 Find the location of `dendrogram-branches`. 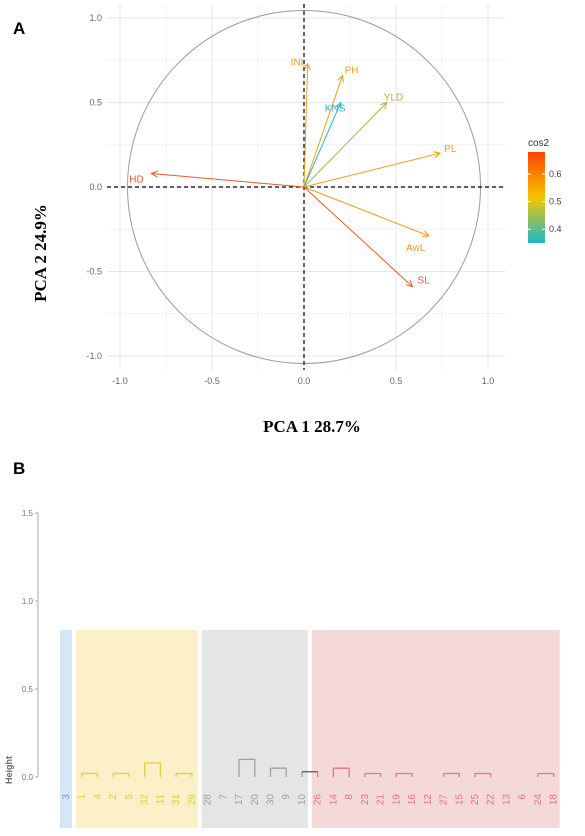

dendrogram-branches is located at coordinates (318, 767).